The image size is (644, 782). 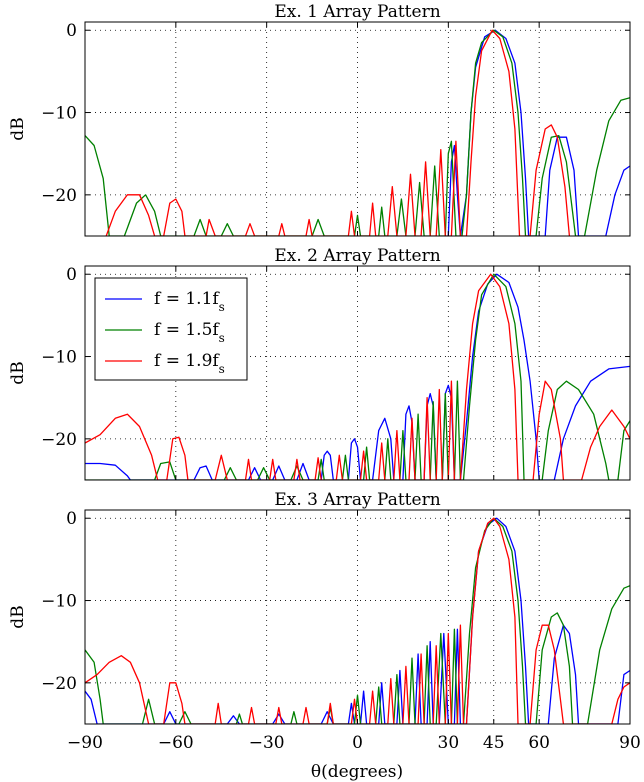 What do you see at coordinates (357, 12) in the screenshot?
I see `panel-title: Ex. 1 Array Pattern` at bounding box center [357, 12].